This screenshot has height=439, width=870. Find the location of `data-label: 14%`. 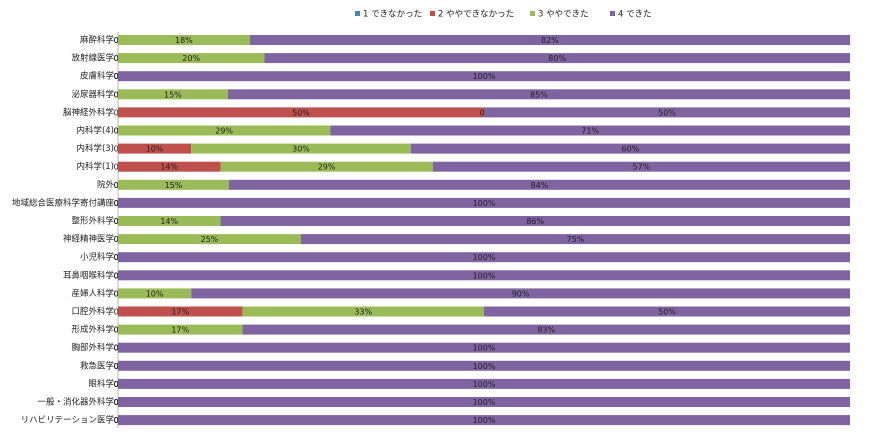

data-label: 14% is located at coordinates (169, 221).